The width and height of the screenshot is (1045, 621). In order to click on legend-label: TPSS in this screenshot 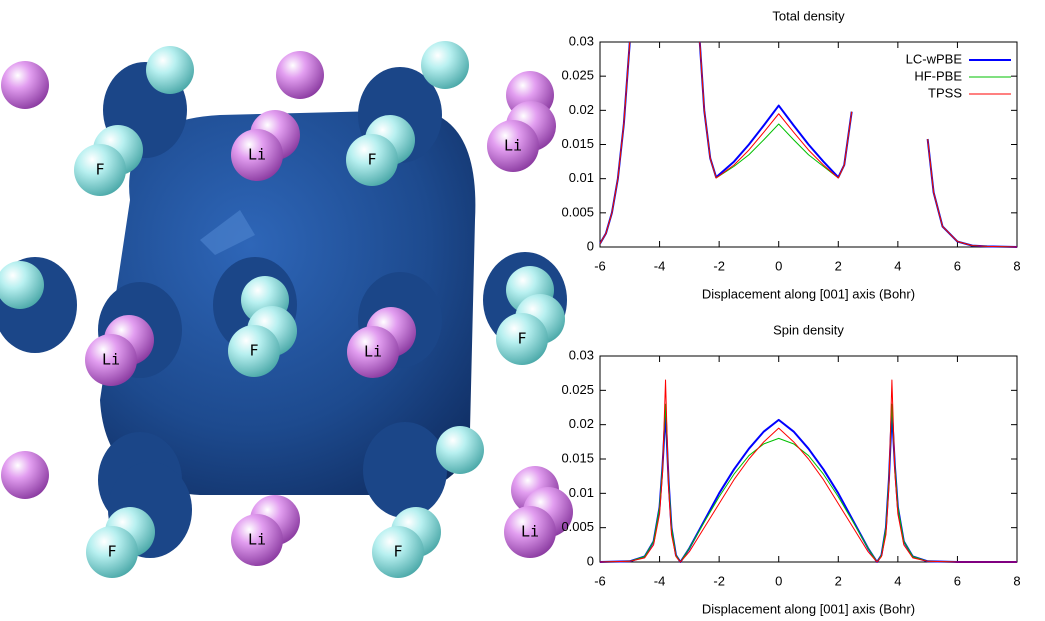, I will do `click(945, 92)`.